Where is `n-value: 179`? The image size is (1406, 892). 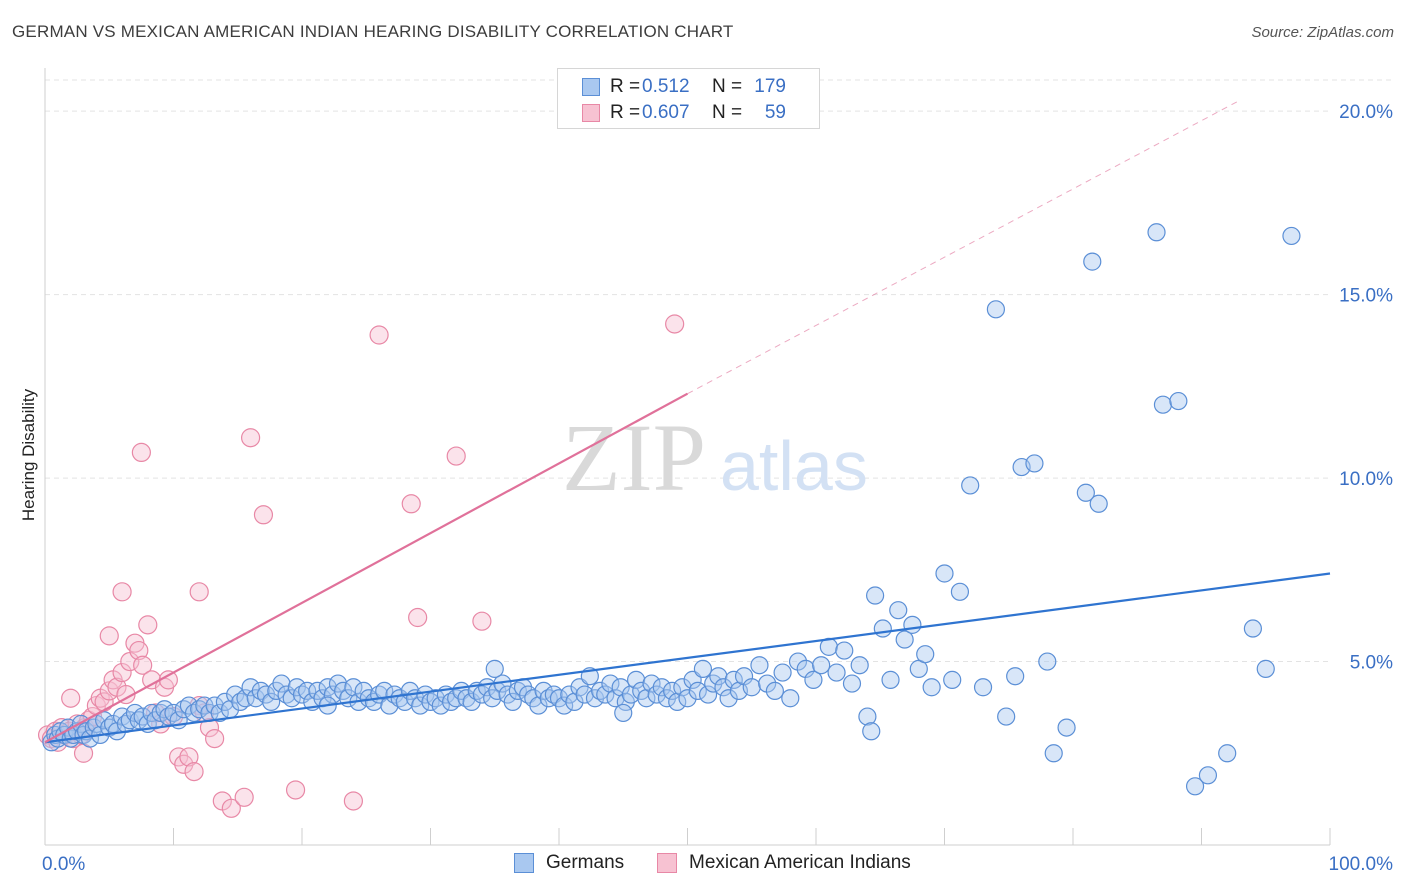 n-value: 179 is located at coordinates (770, 86).